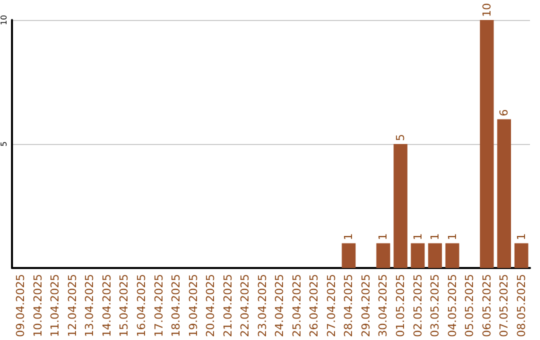 This screenshot has width=540, height=340. What do you see at coordinates (262, 305) in the screenshot?
I see `x-tick-label: 23.04.2025` at bounding box center [262, 305].